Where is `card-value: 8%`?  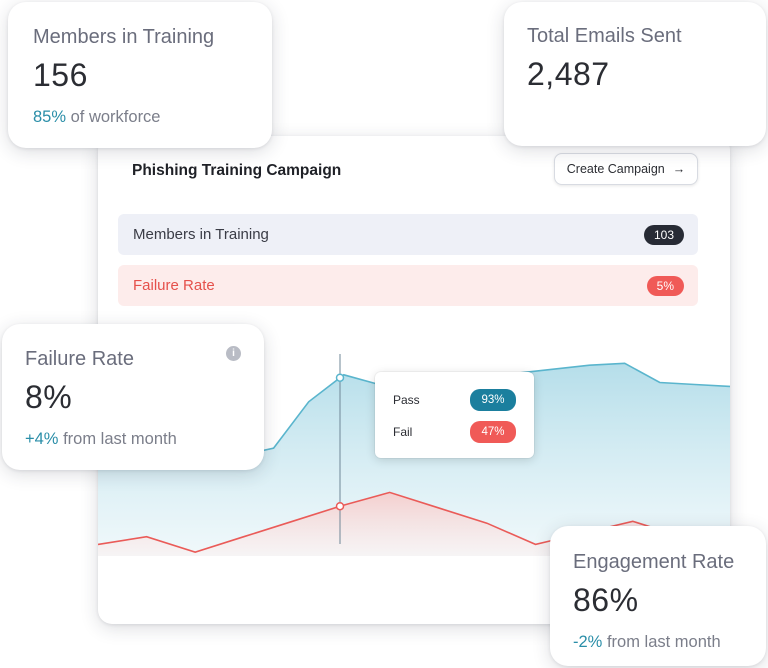
card-value: 8% is located at coordinates (49, 397).